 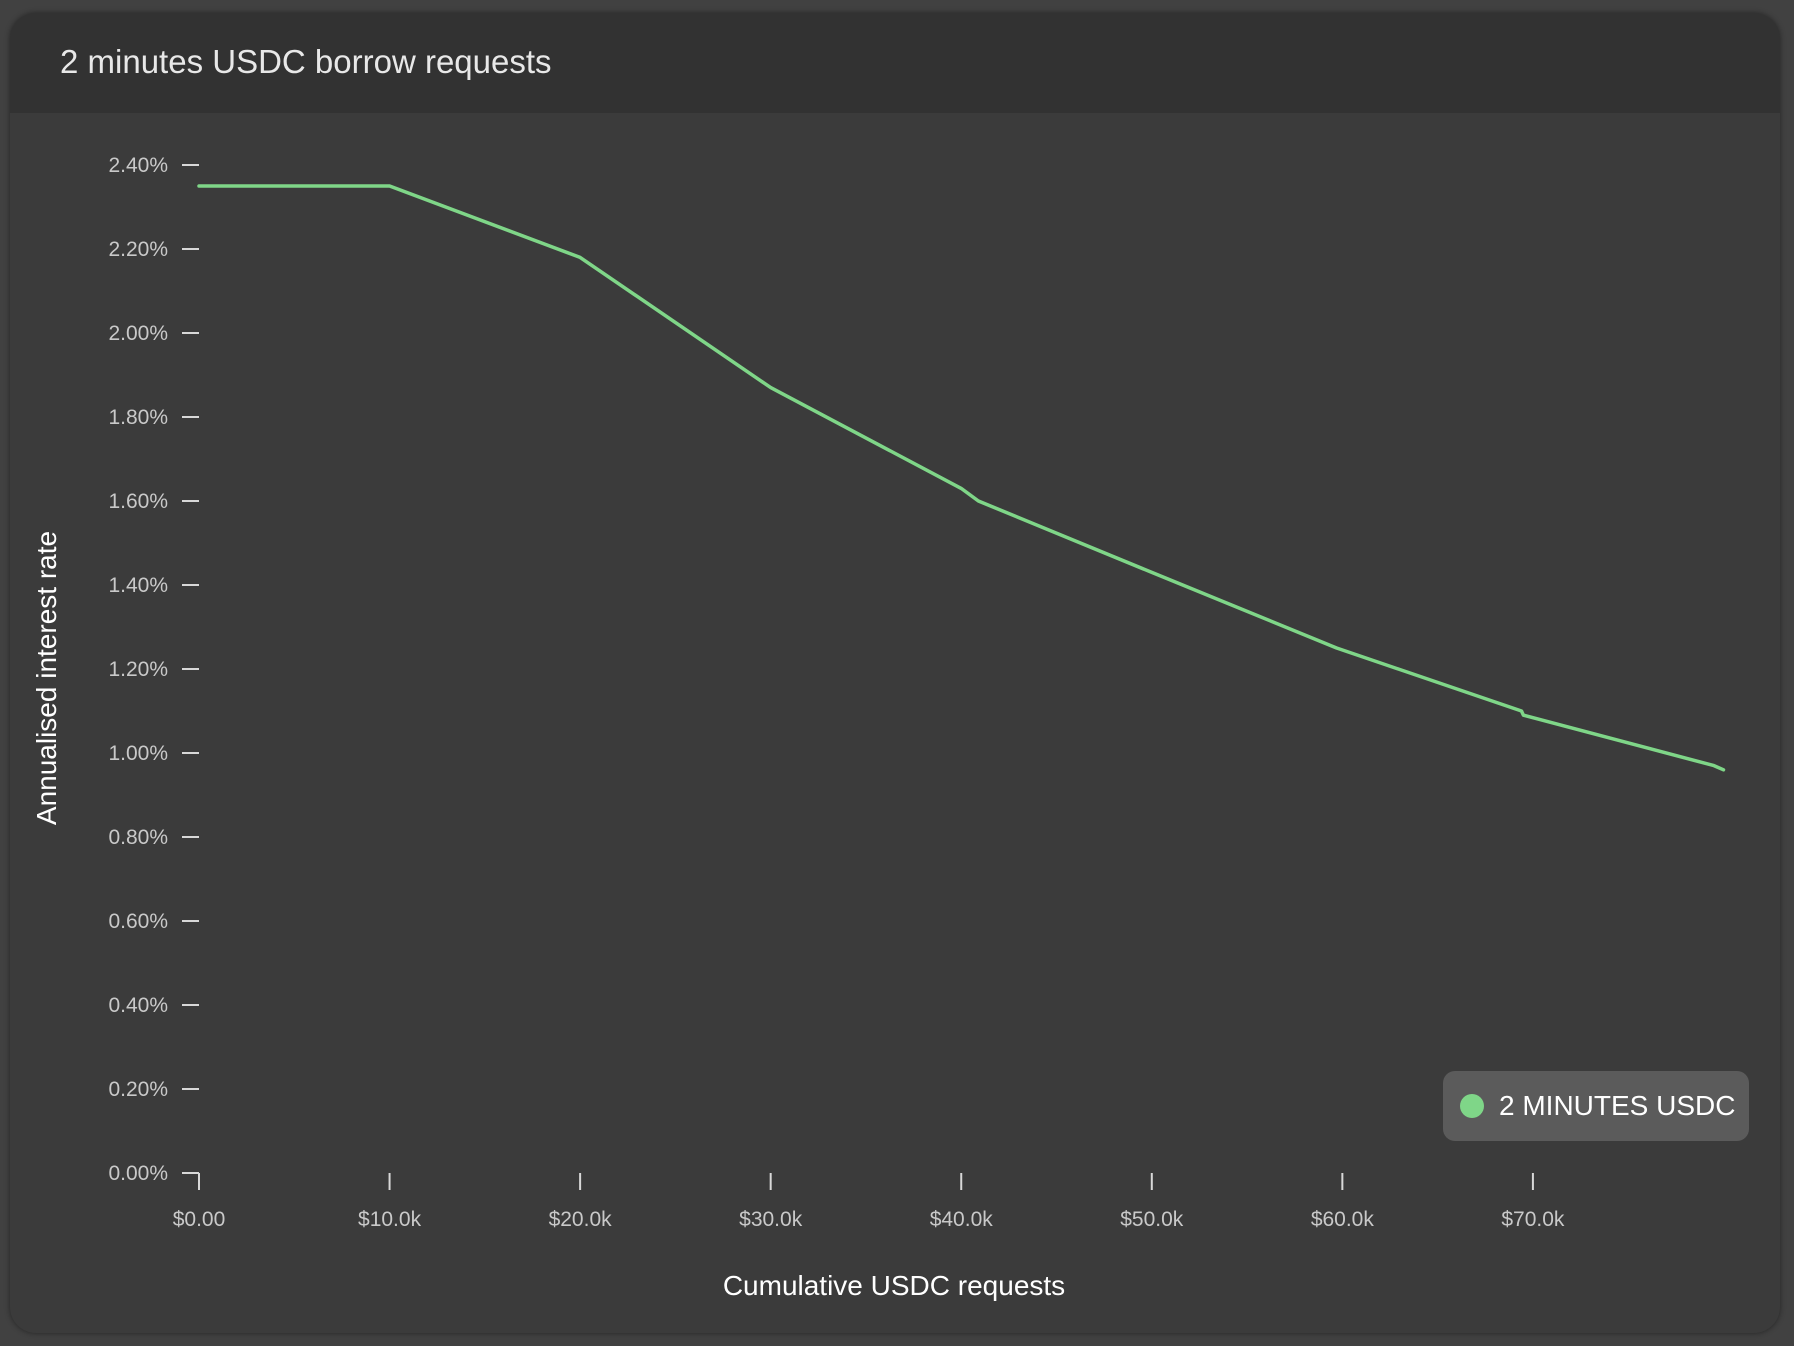 I want to click on legend-series-marker, so click(x=1472, y=1106).